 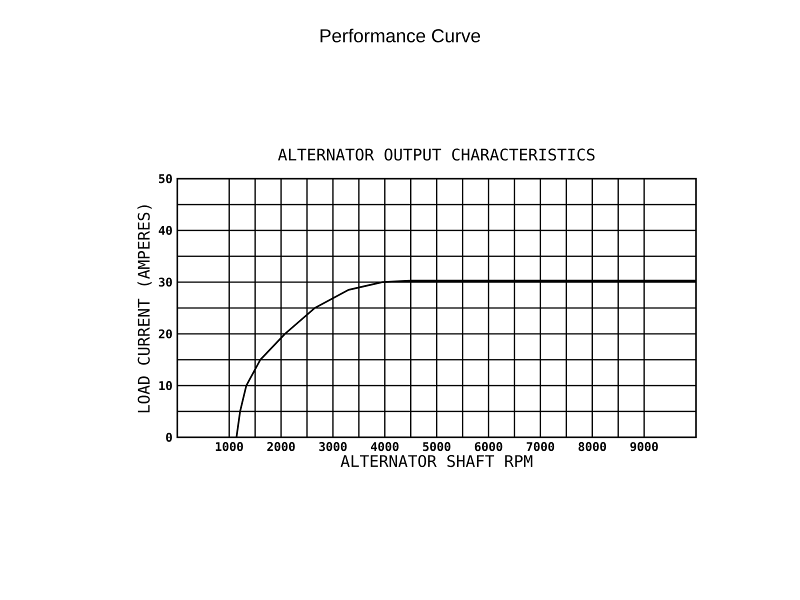 I want to click on x-tick-label: 3000, so click(x=333, y=447).